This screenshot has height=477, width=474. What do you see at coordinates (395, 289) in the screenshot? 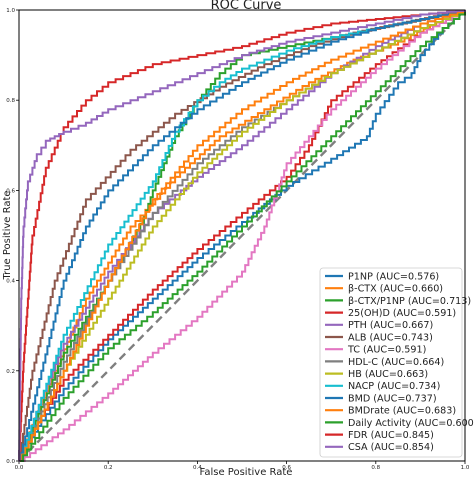
I see `legend-entry: β-CTX (AUC=0.660)` at bounding box center [395, 289].